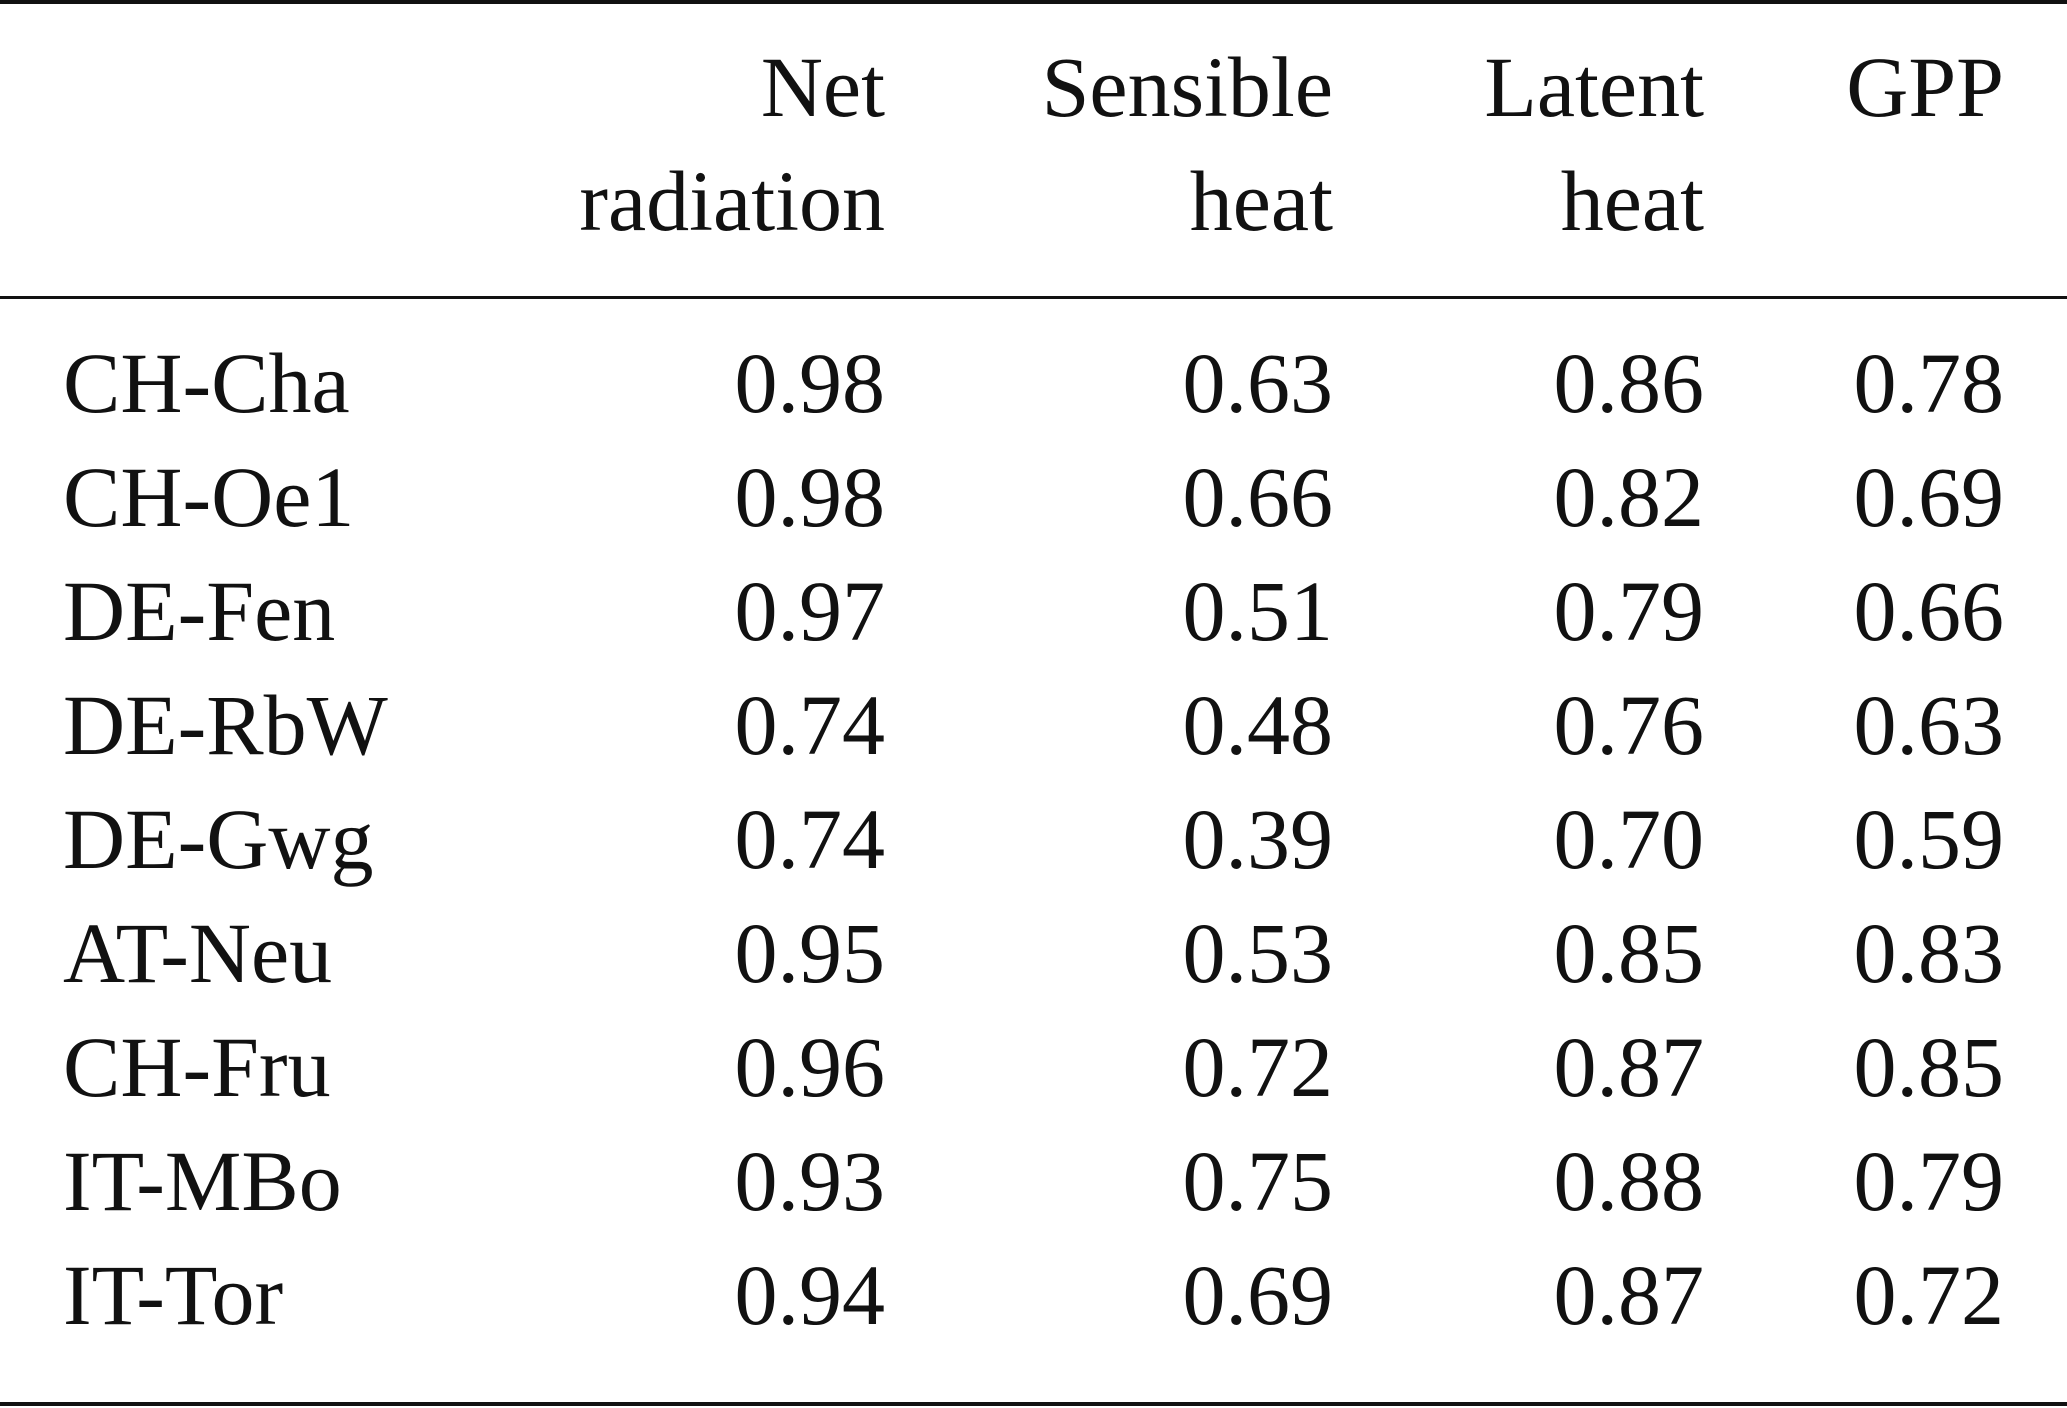 The height and width of the screenshot is (1408, 2067). Describe the element at coordinates (1033, 1295) in the screenshot. I see `table-row: IT-Tor 0.94 0.69 0.87 0.72` at that location.